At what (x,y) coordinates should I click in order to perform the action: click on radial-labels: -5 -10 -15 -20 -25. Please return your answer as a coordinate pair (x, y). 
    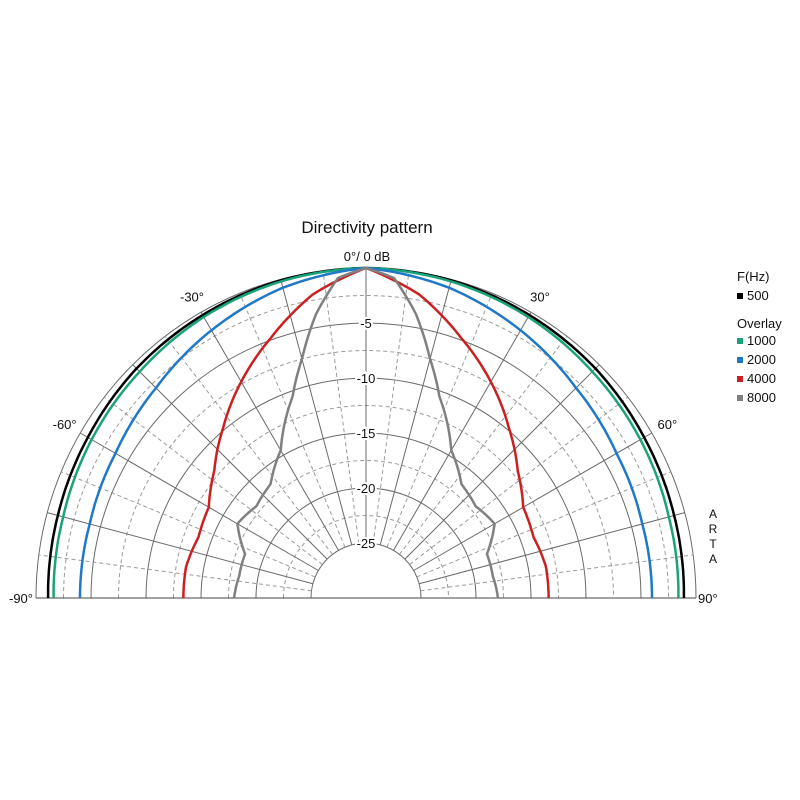
    Looking at the image, I should click on (366, 433).